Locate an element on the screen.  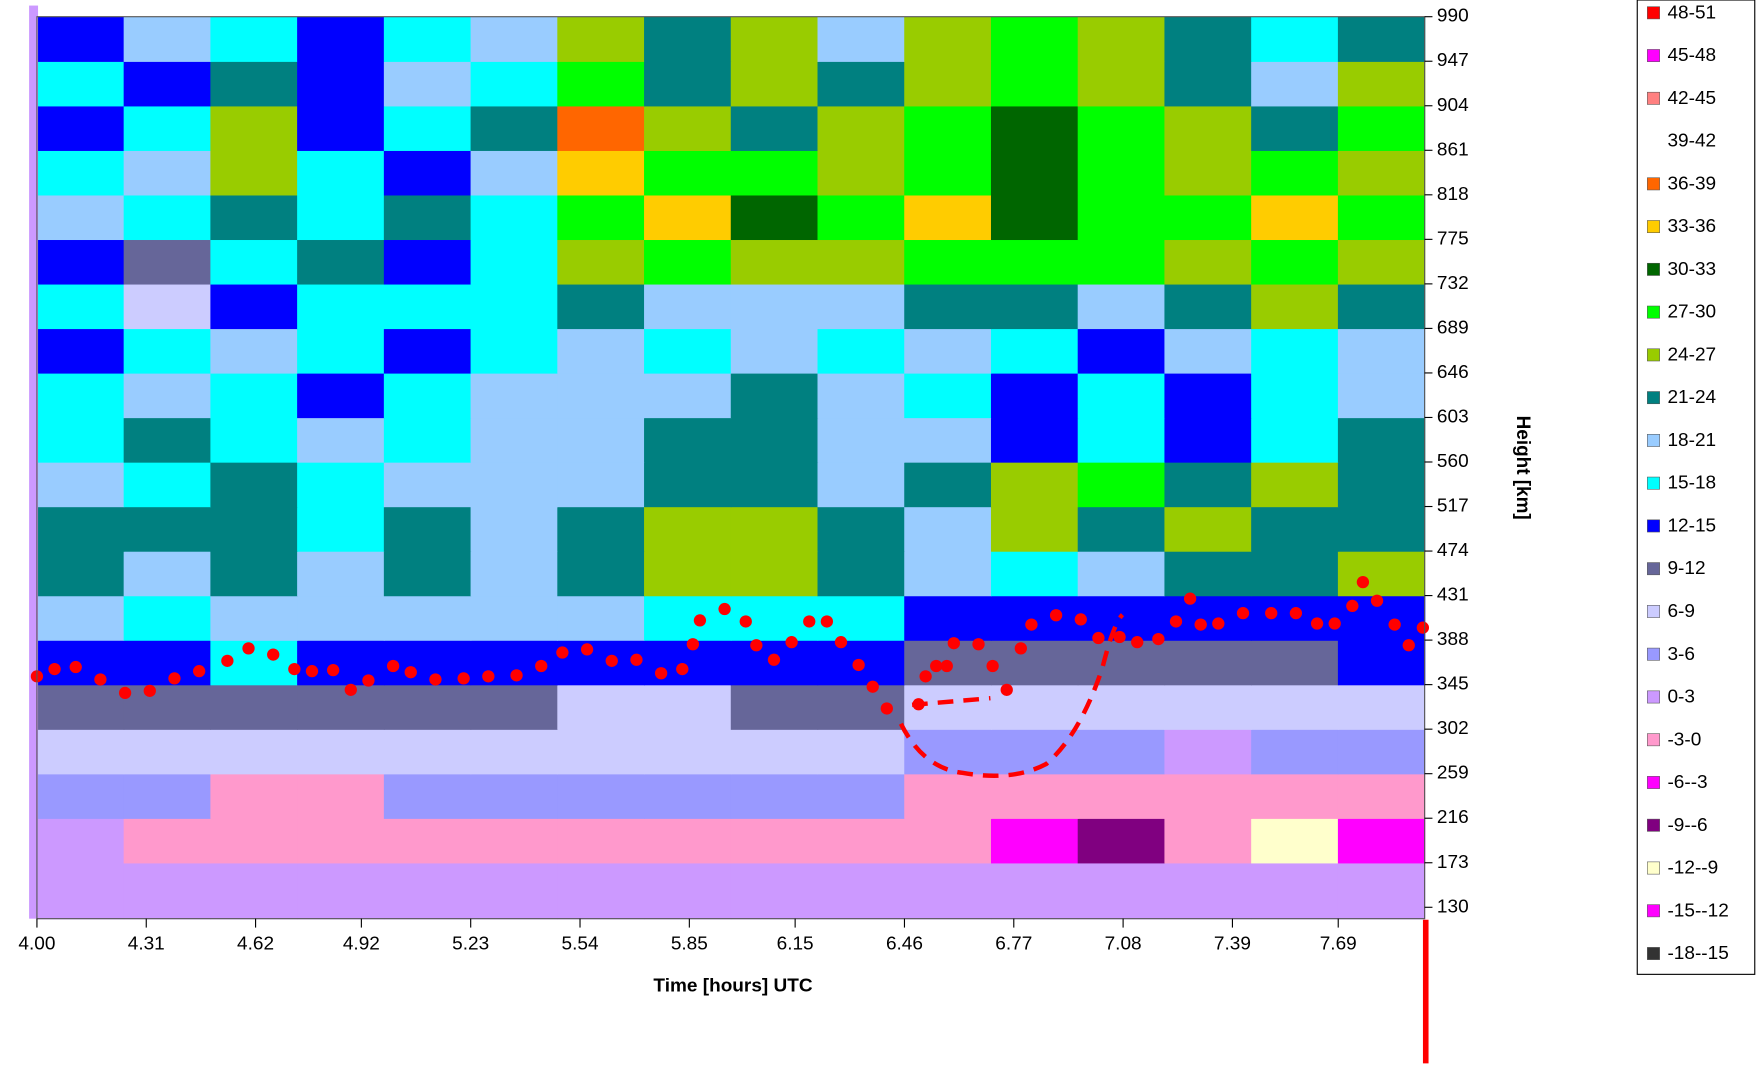
legend-label: -9--6 is located at coordinates (1687, 825).